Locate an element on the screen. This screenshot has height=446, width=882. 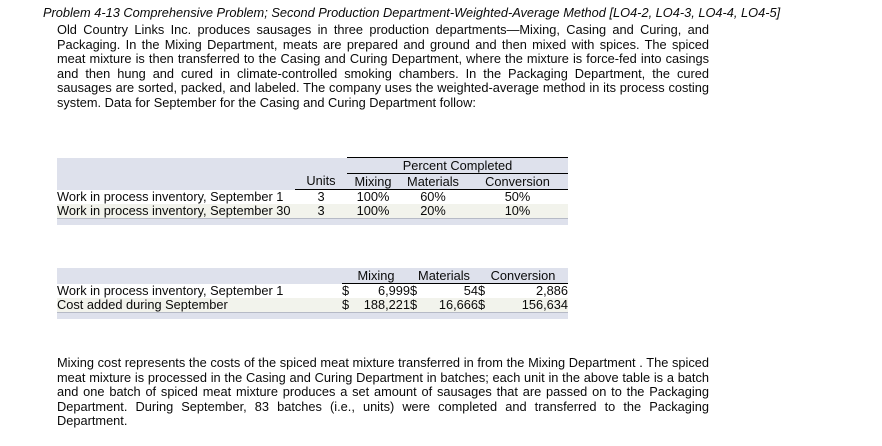
conversion-cost-value: 2,886 is located at coordinates (551, 290).